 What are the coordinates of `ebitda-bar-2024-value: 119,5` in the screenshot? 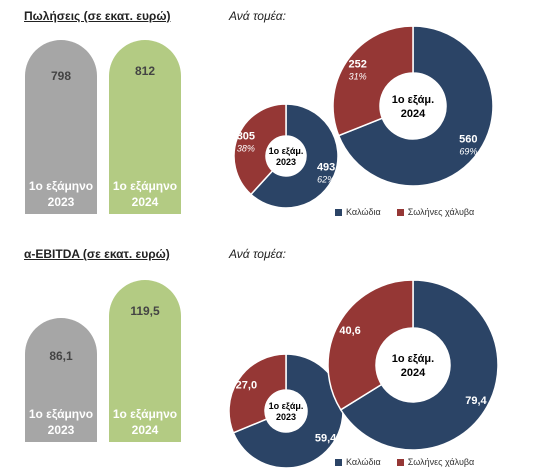 It's located at (145, 311).